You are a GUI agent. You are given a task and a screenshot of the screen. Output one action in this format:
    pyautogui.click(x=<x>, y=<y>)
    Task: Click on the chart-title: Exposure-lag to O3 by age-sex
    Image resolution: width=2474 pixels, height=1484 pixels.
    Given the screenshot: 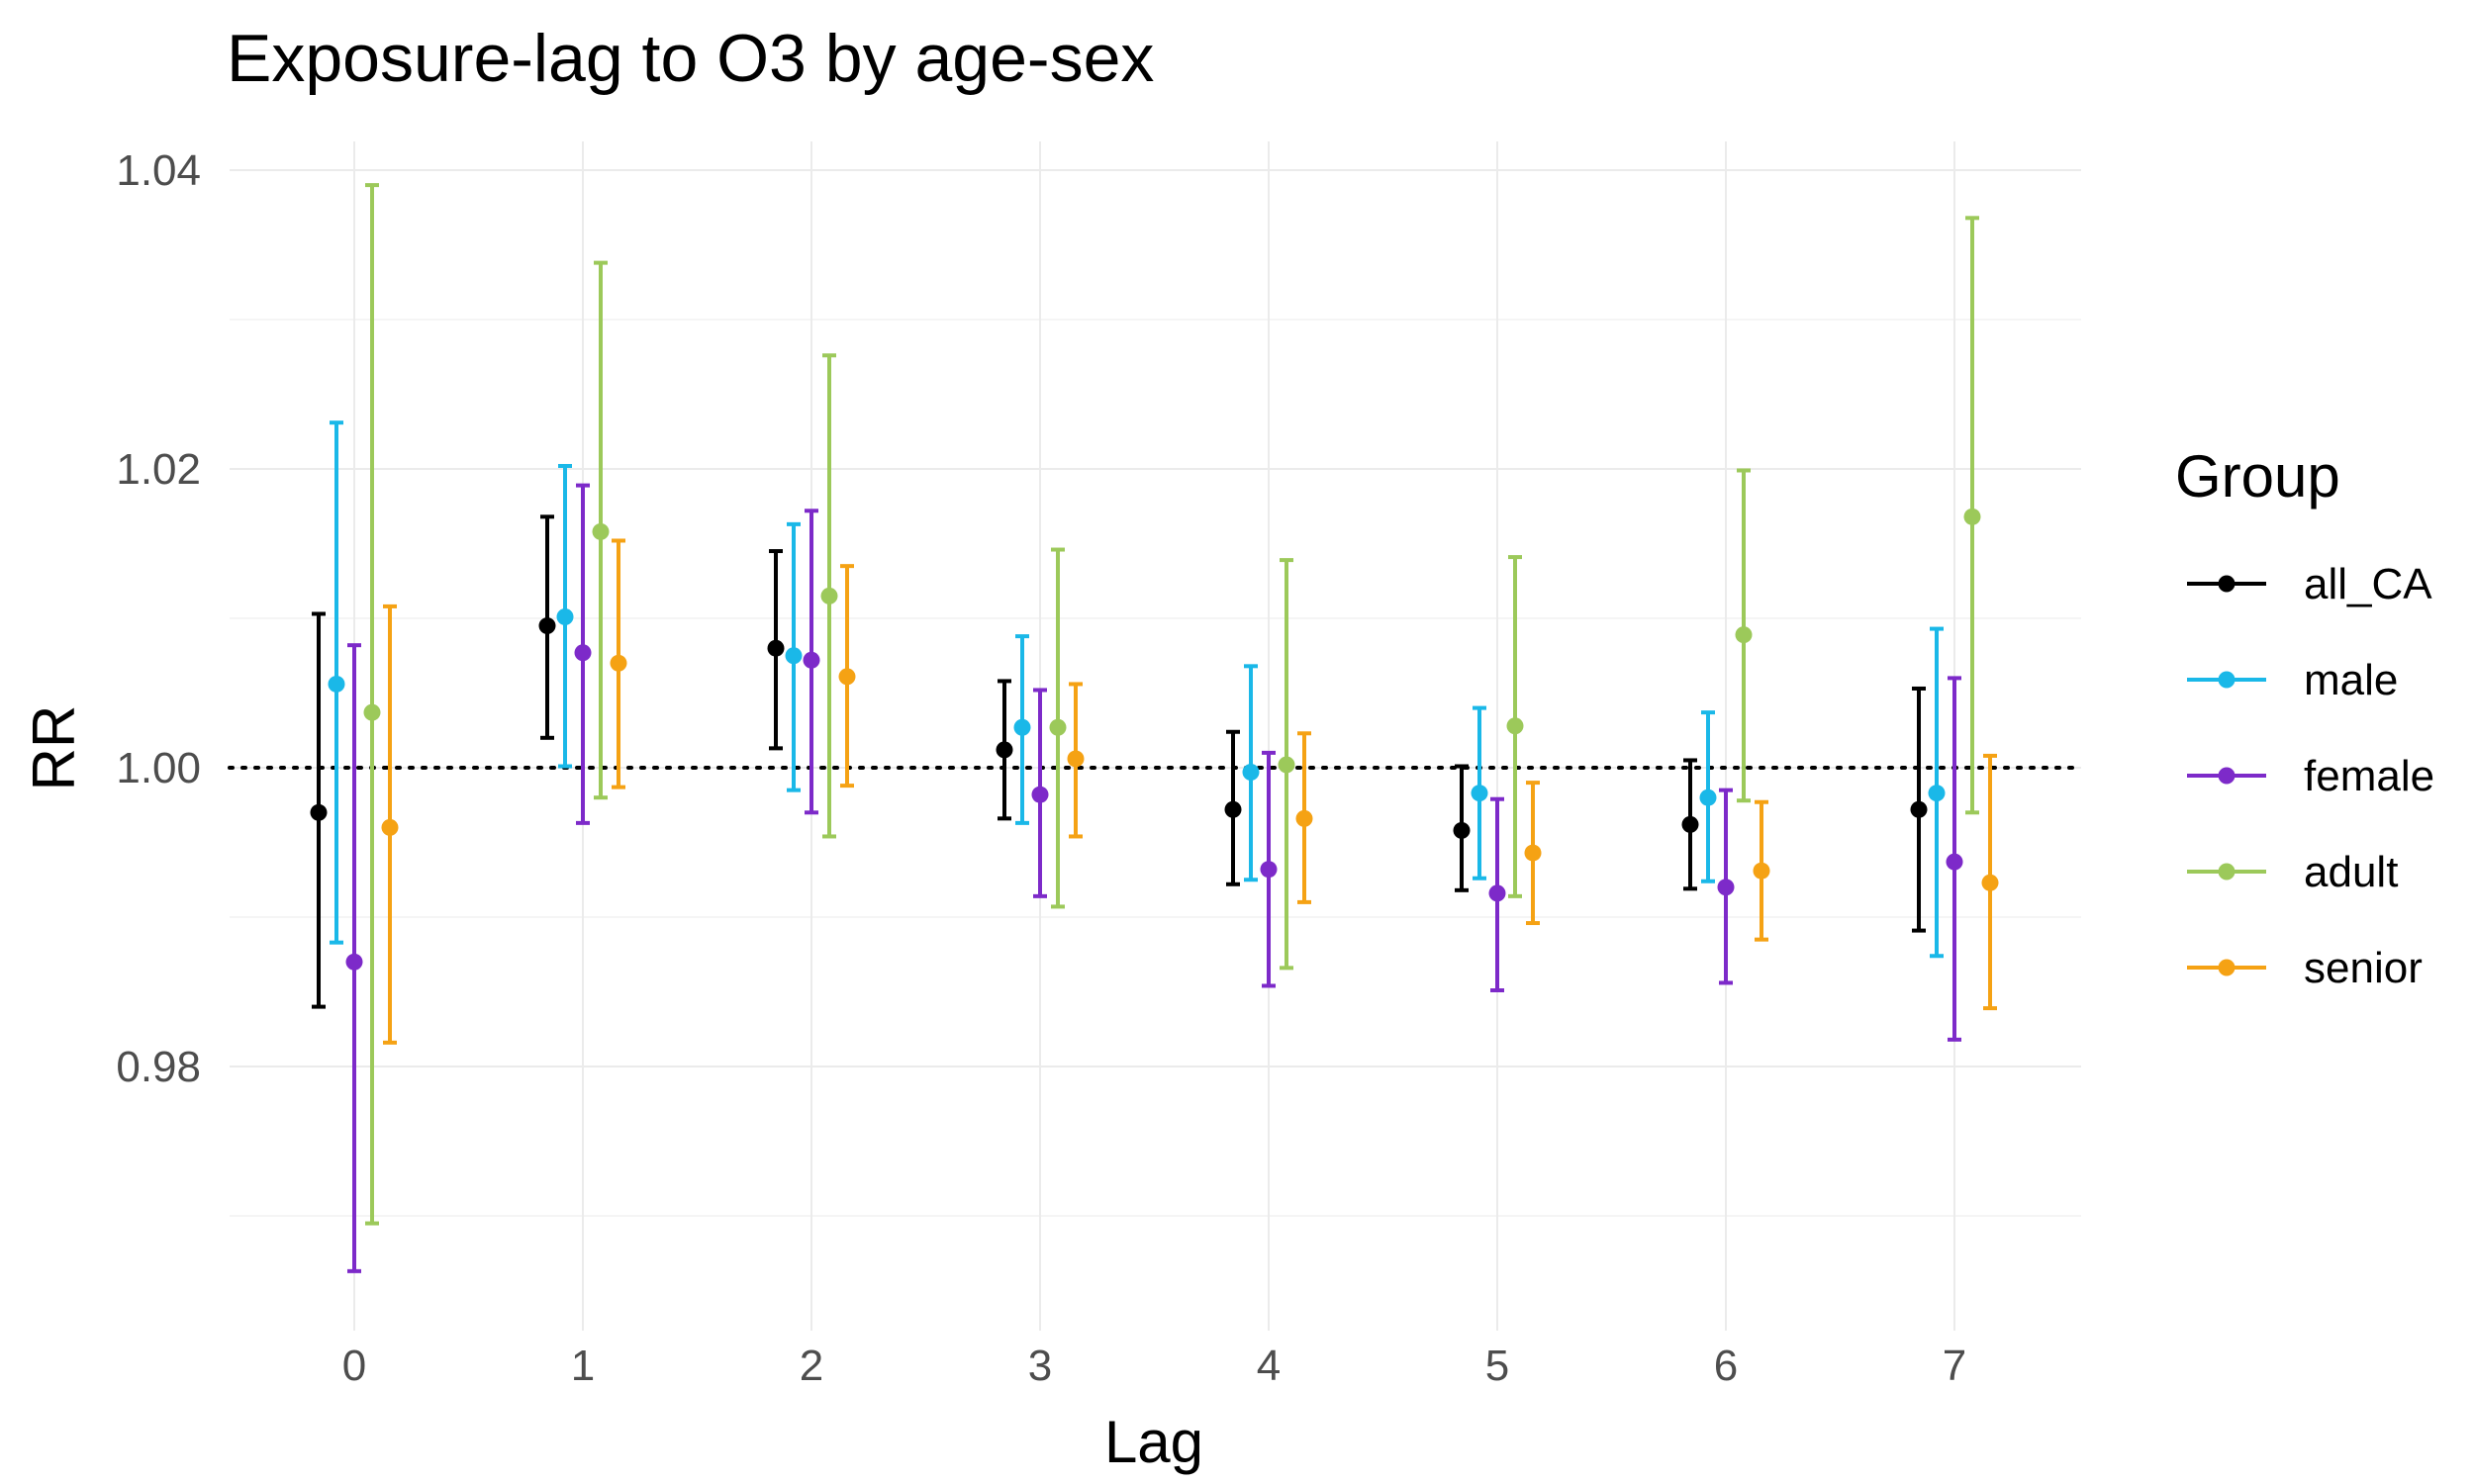 What is the action you would take?
    pyautogui.click(x=690, y=58)
    